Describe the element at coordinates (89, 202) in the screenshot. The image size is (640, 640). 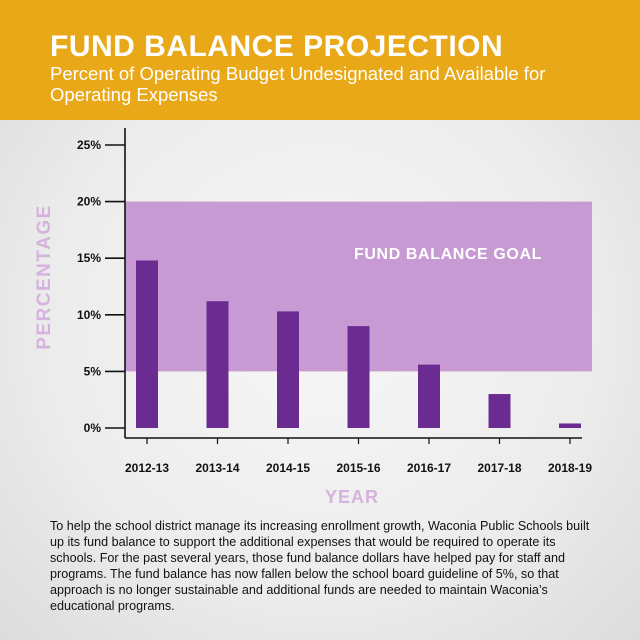
I see `y-tick-label-20: 20%` at that location.